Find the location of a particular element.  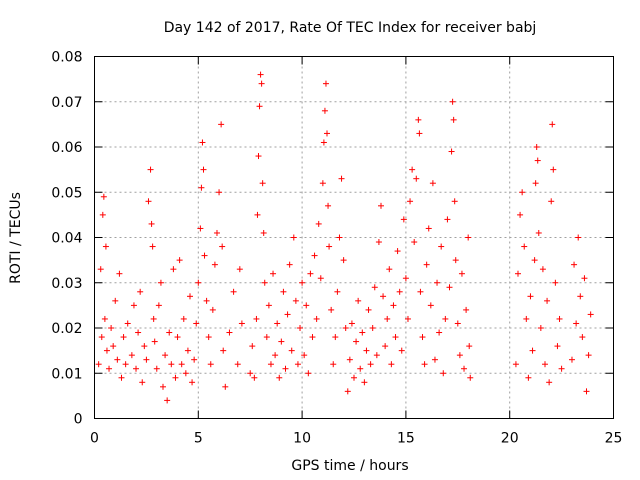

x-tick-label: 10 is located at coordinates (302, 439).